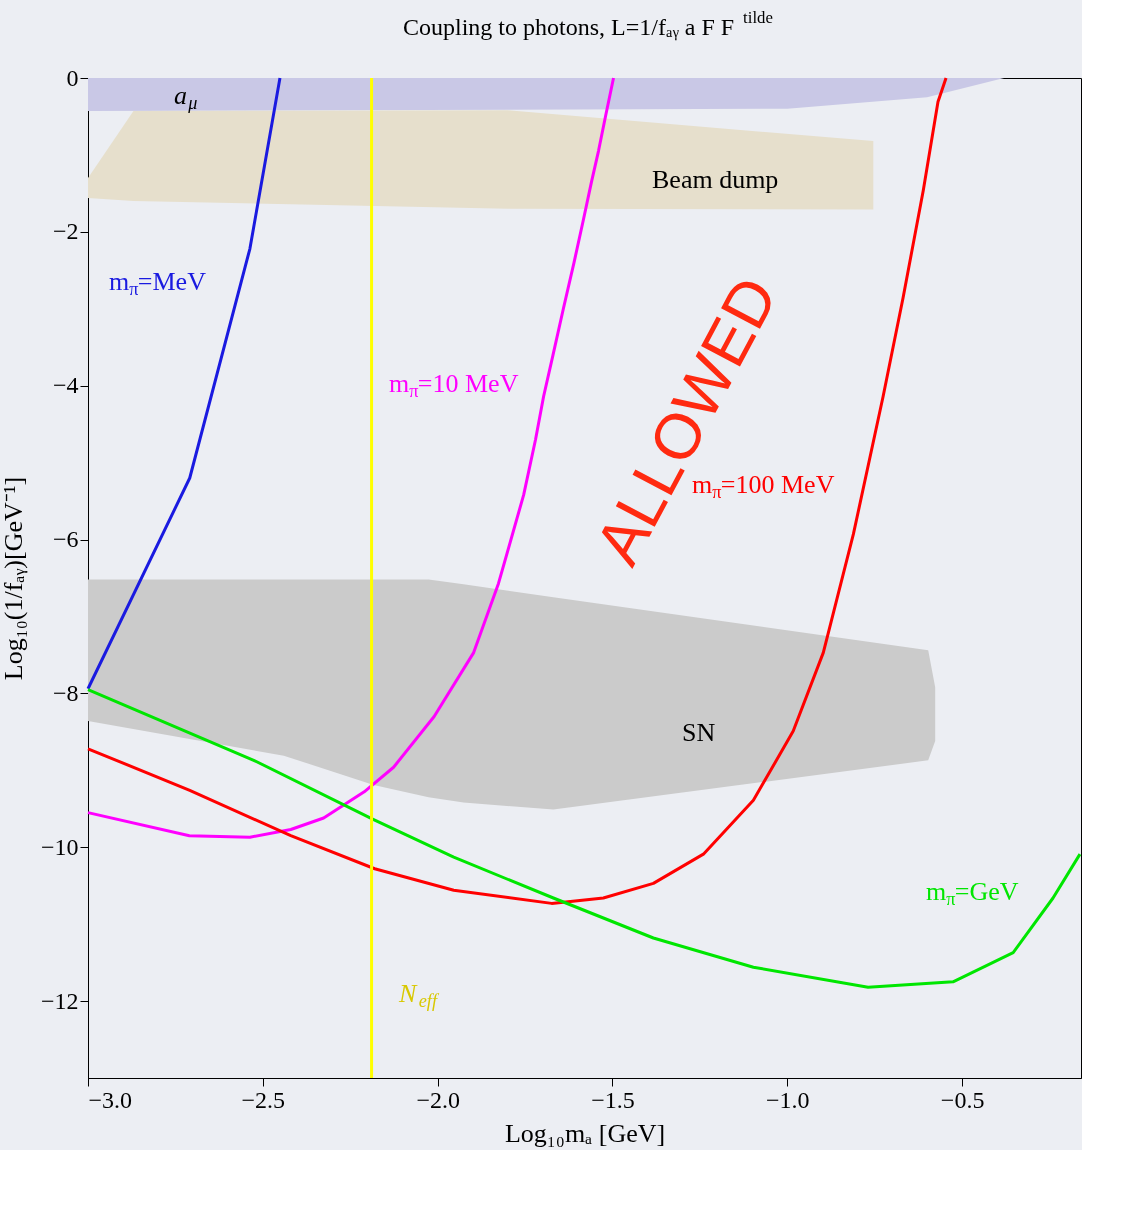  What do you see at coordinates (59, 846) in the screenshot?
I see `y-tick-label: −10` at bounding box center [59, 846].